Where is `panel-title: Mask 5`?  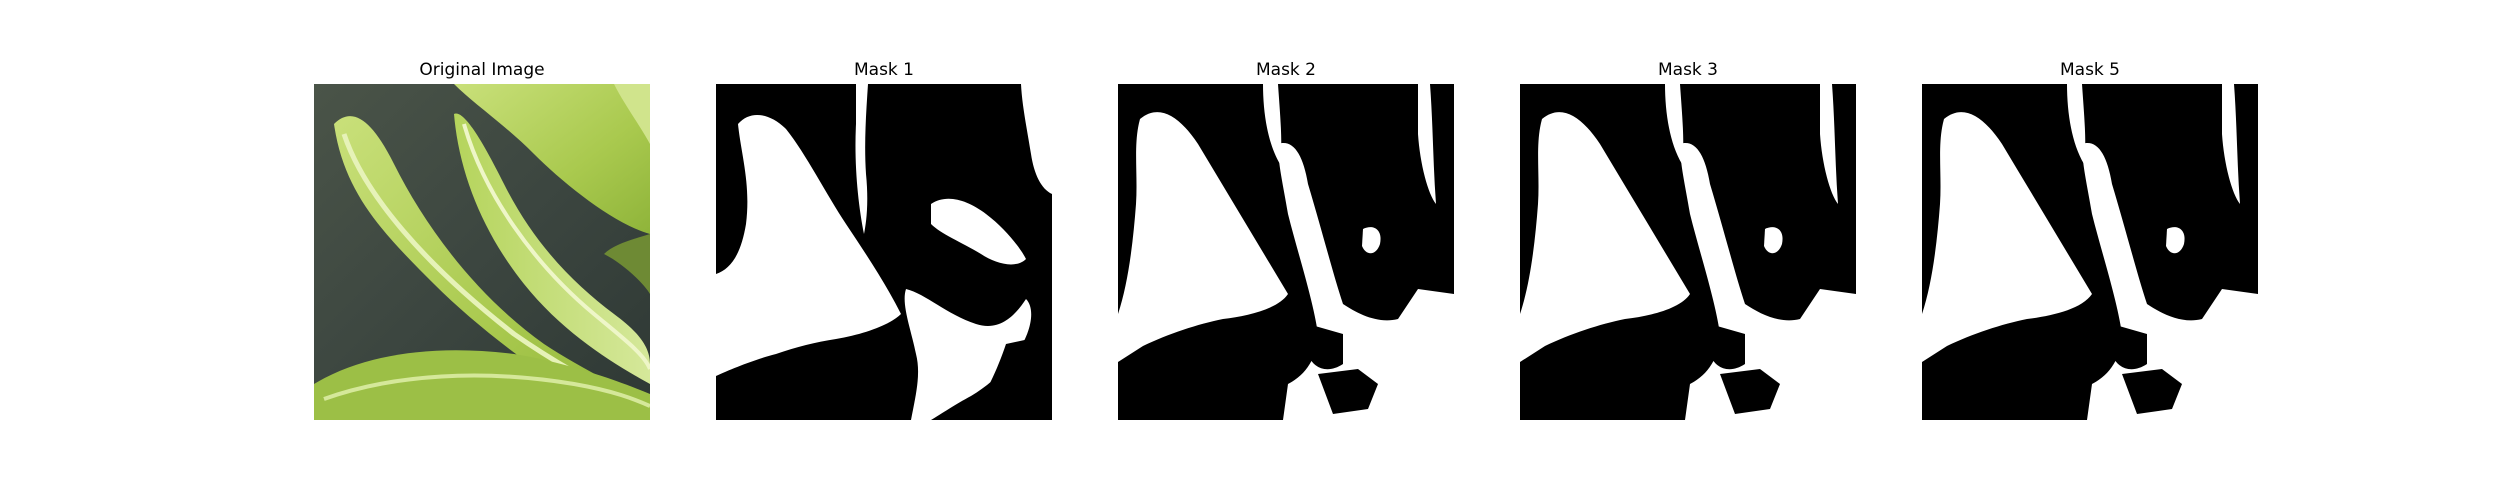
panel-title: Mask 5 is located at coordinates (2089, 70).